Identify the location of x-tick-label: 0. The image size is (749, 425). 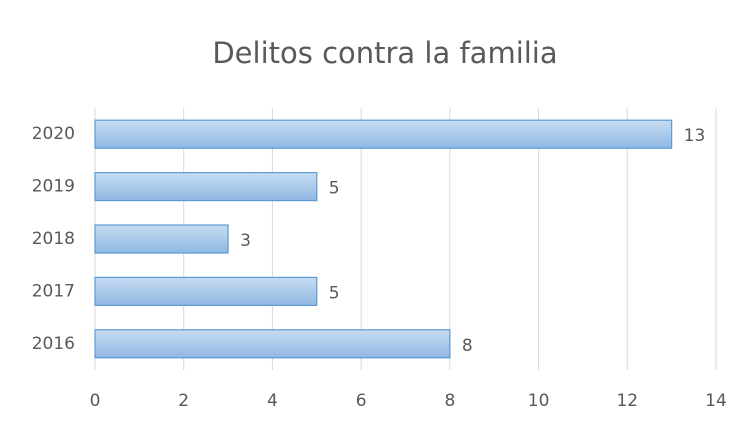
(95, 401).